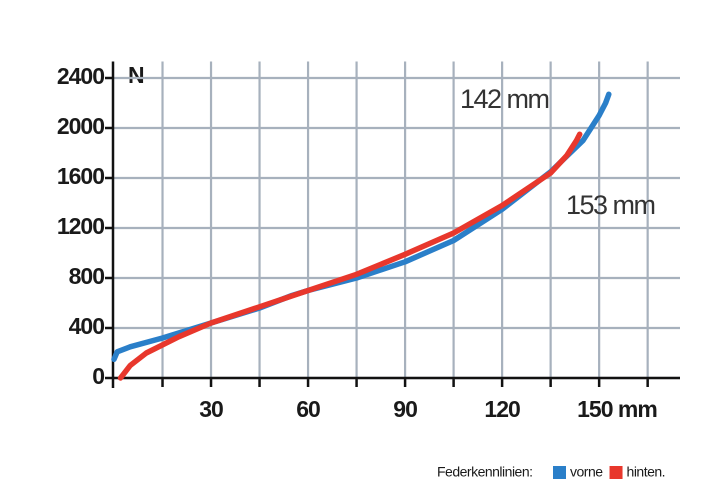  What do you see at coordinates (80, 226) in the screenshot?
I see `y-tick-label: 1200` at bounding box center [80, 226].